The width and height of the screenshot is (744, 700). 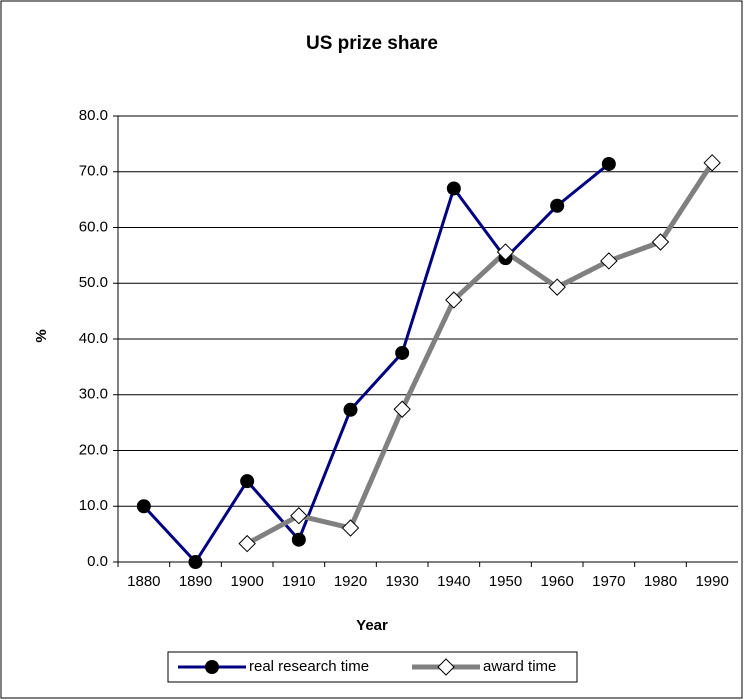 I want to click on y-tick-label: 0.0, so click(x=97, y=561).